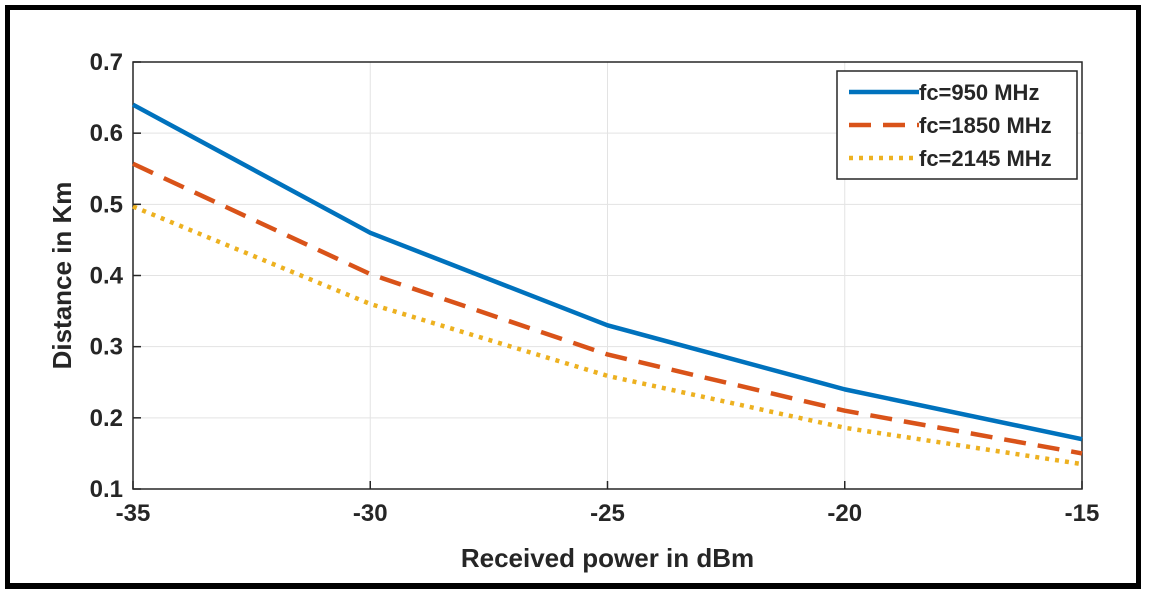 This screenshot has width=1152, height=594. What do you see at coordinates (106, 204) in the screenshot?
I see `y-tick-label: 0.5` at bounding box center [106, 204].